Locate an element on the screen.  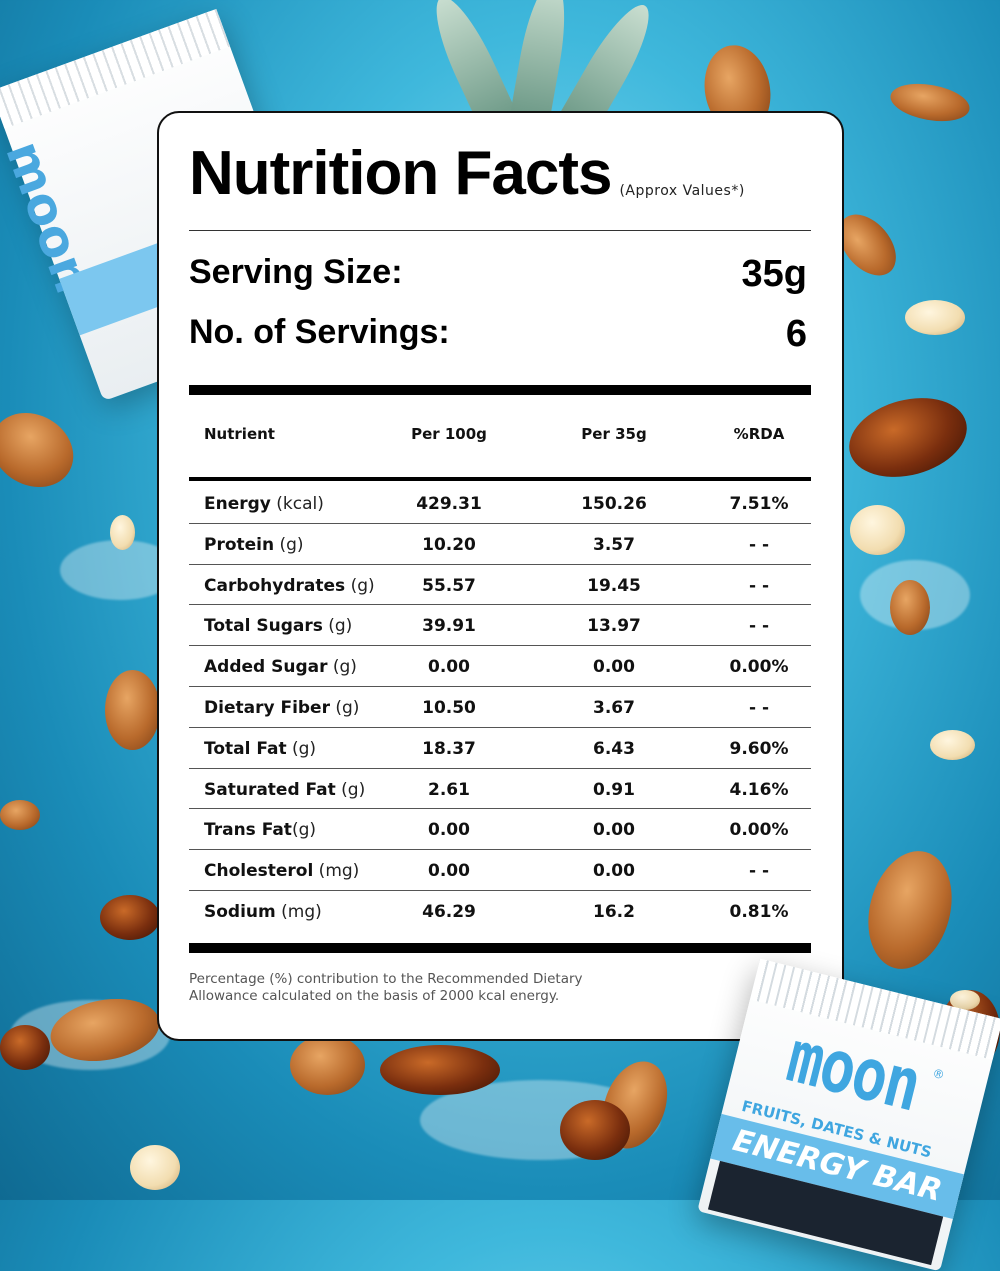
table-row: Trans Fat(g) 0.00 0.00 0.00% is located at coordinates (500, 830).